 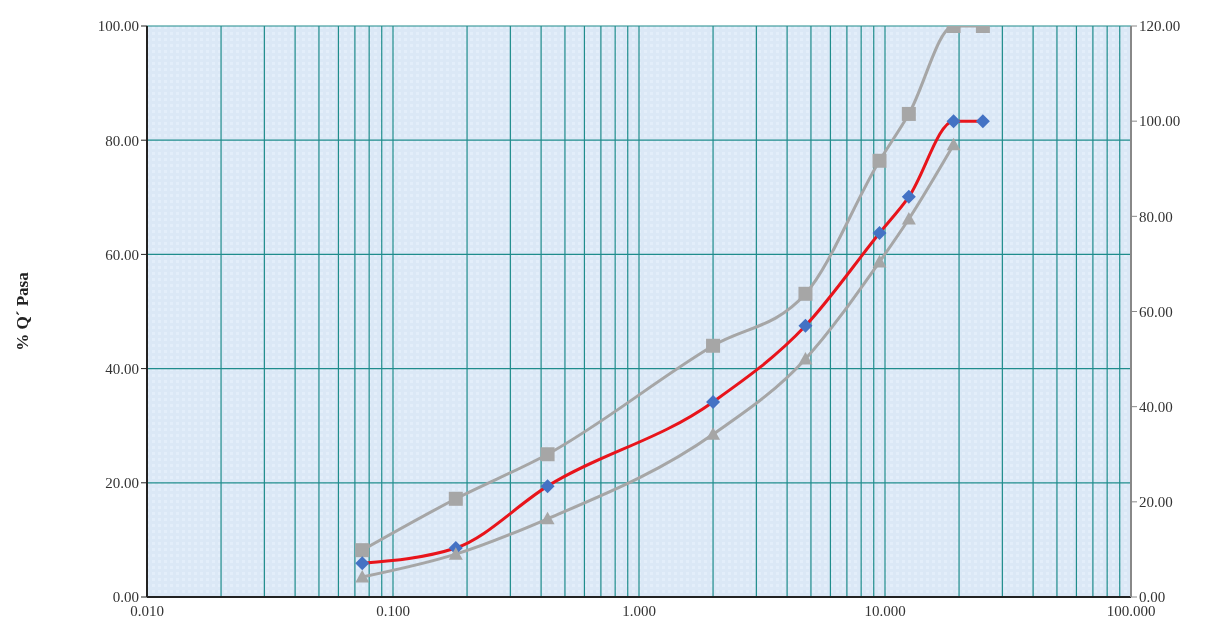 I want to click on y2-tick-label: 60.00, so click(x=1156, y=311).